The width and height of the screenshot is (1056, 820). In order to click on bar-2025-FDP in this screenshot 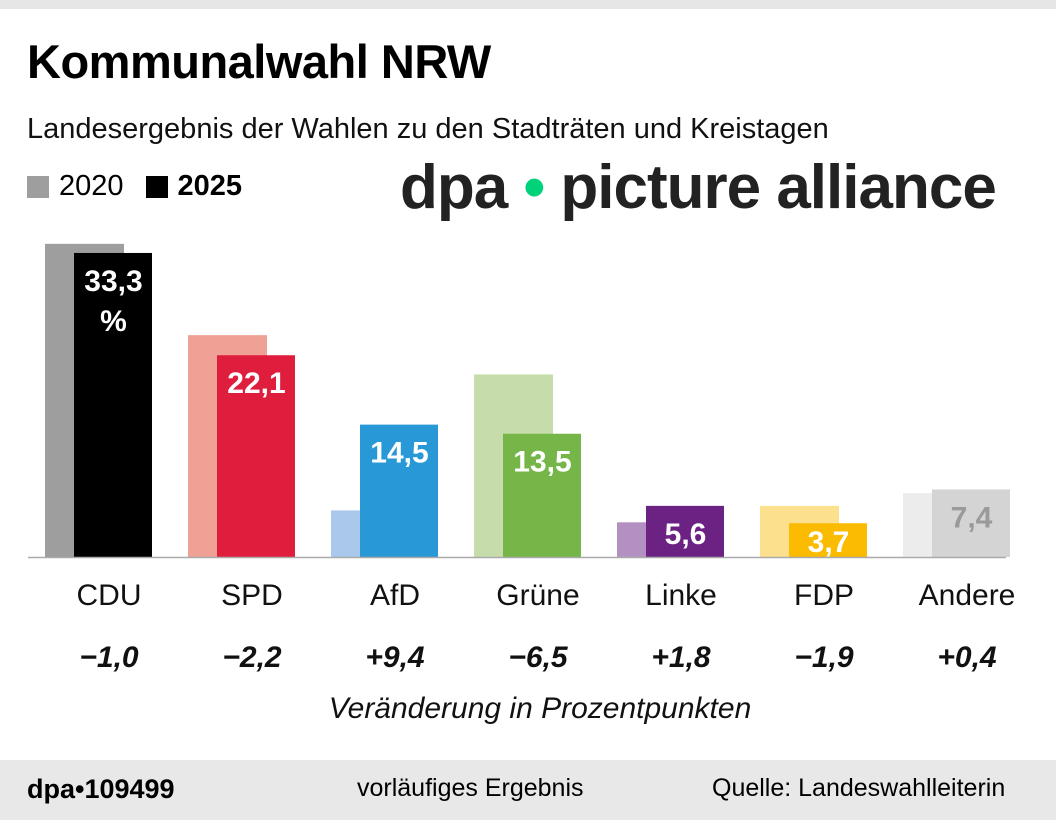, I will do `click(828, 540)`.